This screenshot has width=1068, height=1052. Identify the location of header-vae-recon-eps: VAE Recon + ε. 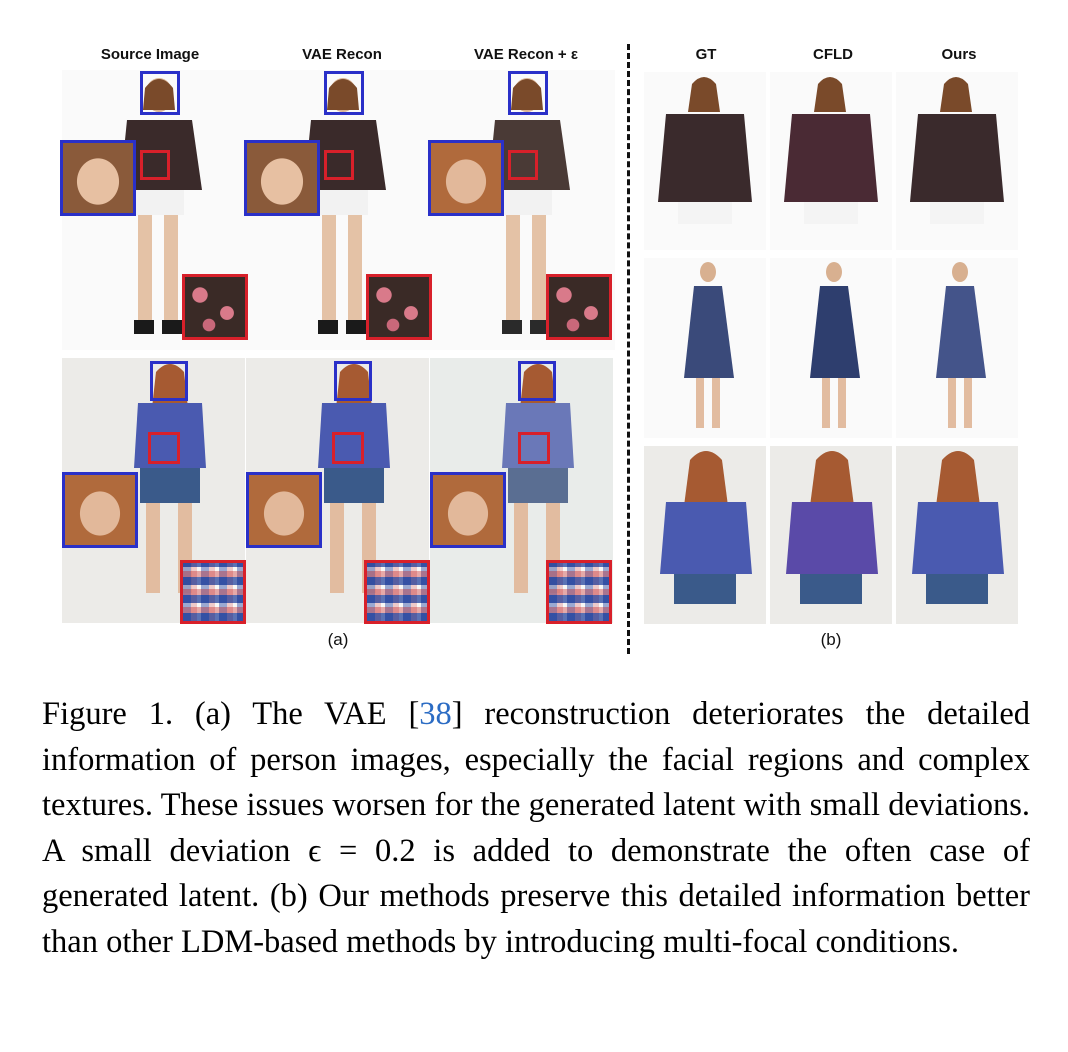
(526, 54).